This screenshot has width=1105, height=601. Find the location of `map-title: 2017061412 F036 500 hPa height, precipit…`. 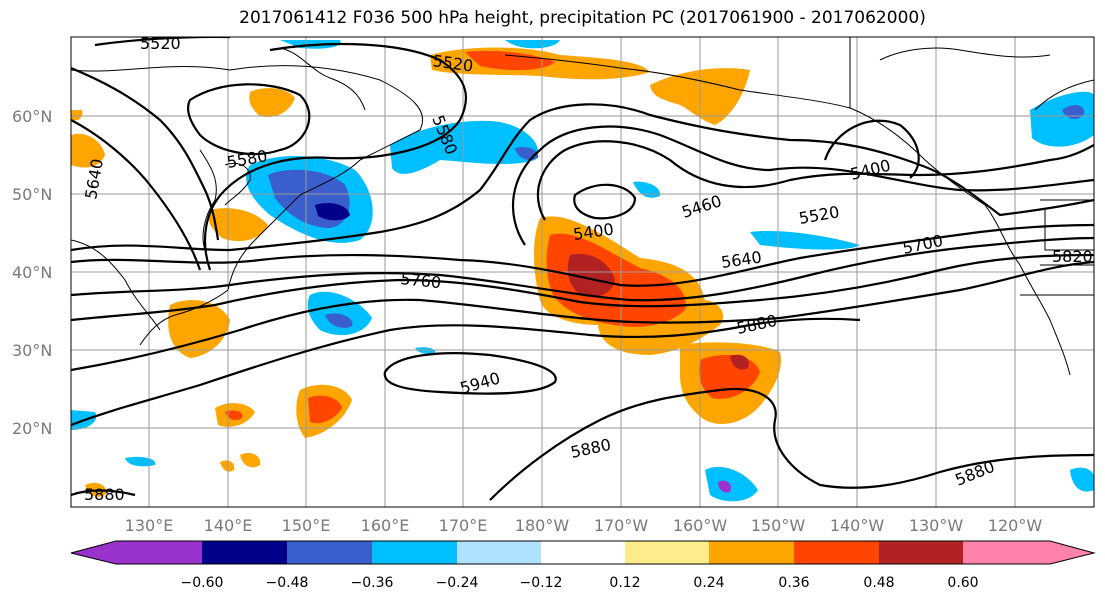

map-title: 2017061412 F036 500 hPa height, precipit… is located at coordinates (582, 18).